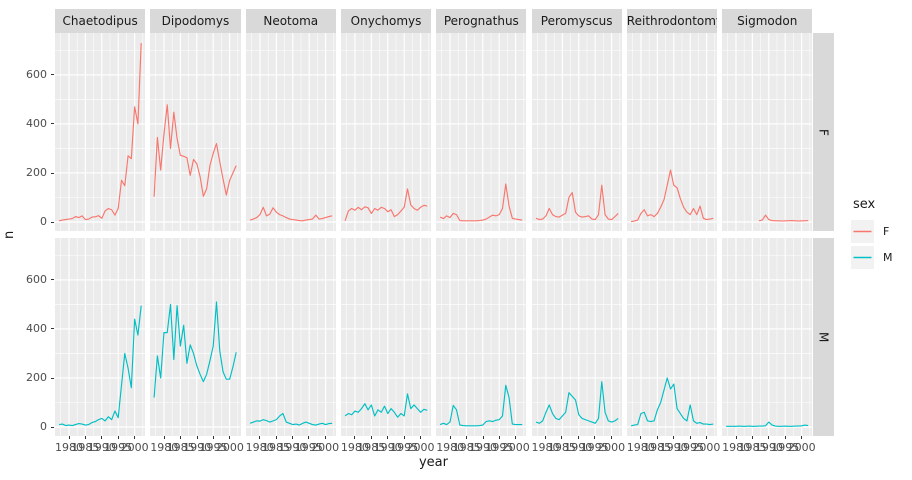 This screenshot has width=912, height=480. What do you see at coordinates (481, 405) in the screenshot?
I see `line-perognathus-m` at bounding box center [481, 405].